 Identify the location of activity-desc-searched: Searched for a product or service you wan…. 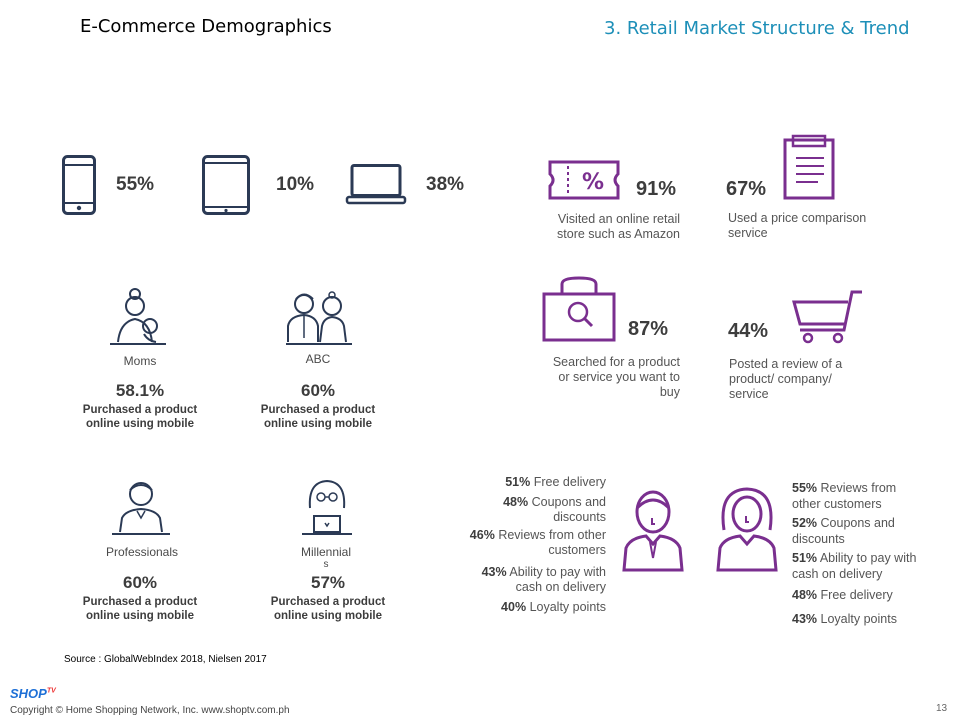
(616, 377).